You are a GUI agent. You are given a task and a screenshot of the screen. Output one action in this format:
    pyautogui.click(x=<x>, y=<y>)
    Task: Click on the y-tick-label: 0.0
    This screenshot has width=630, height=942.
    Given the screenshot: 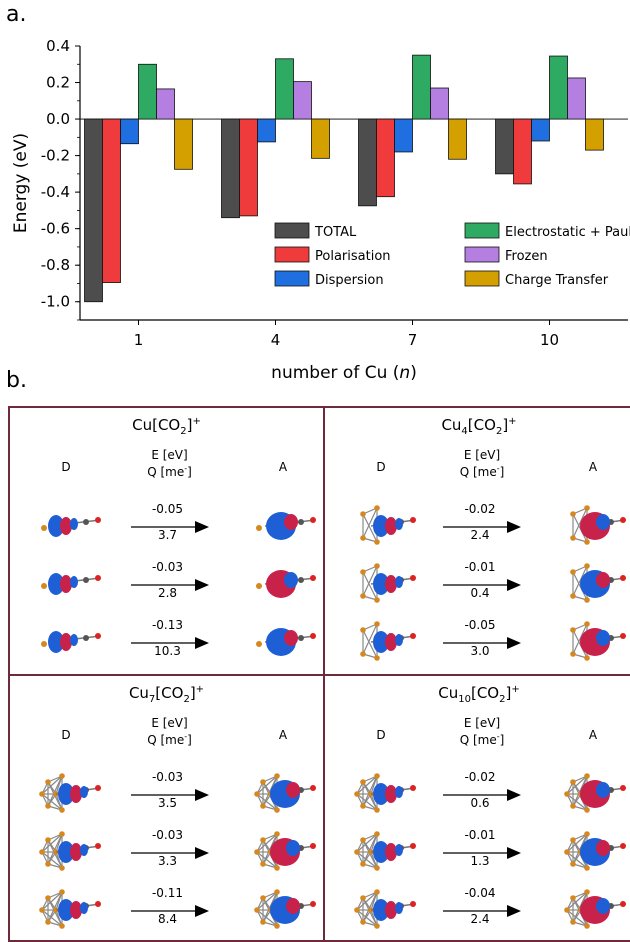 What is the action you would take?
    pyautogui.click(x=58, y=119)
    